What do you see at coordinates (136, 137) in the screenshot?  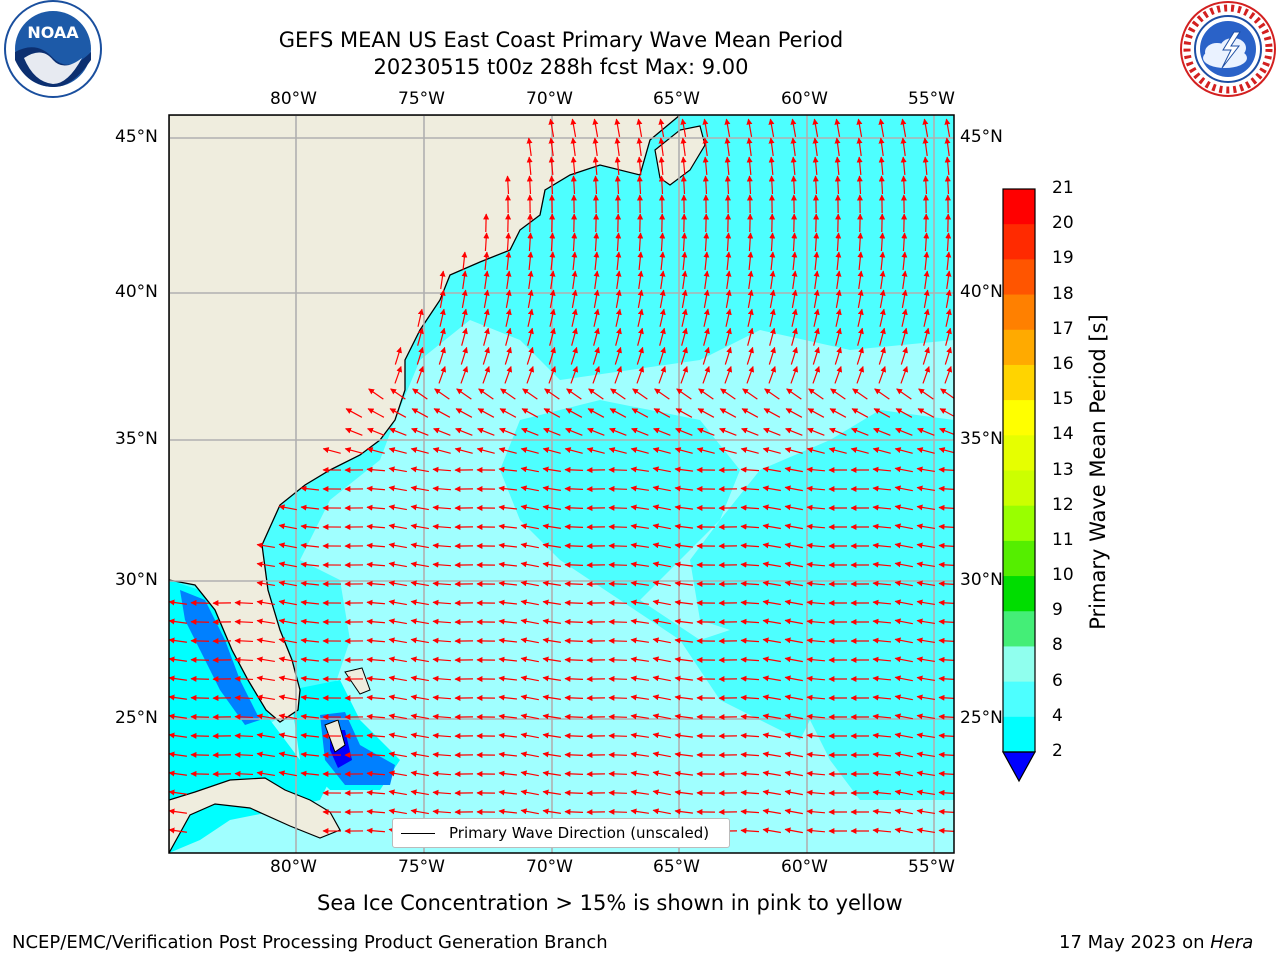 I see `lat-label-left-45n: 45°N` at bounding box center [136, 137].